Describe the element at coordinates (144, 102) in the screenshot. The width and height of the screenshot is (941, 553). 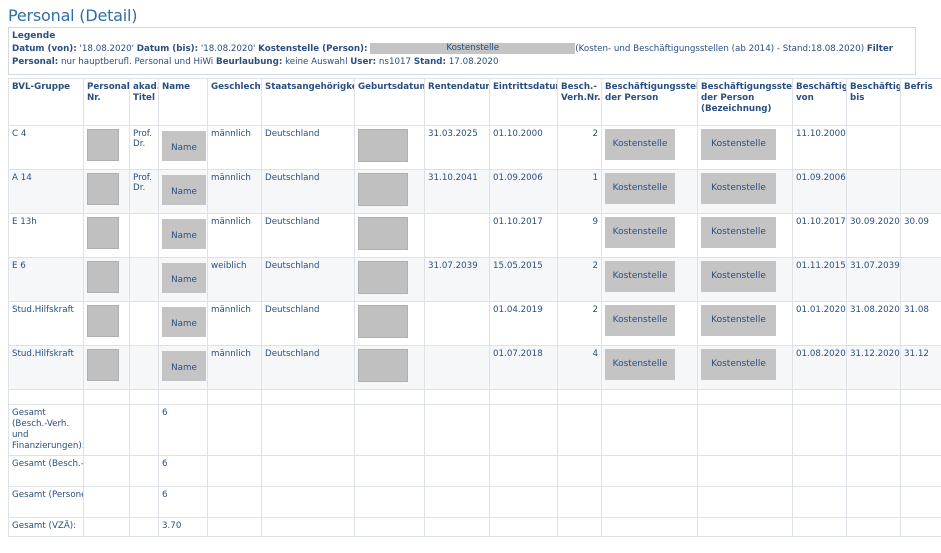
I see `col-akad-titel: akad. Titel` at that location.